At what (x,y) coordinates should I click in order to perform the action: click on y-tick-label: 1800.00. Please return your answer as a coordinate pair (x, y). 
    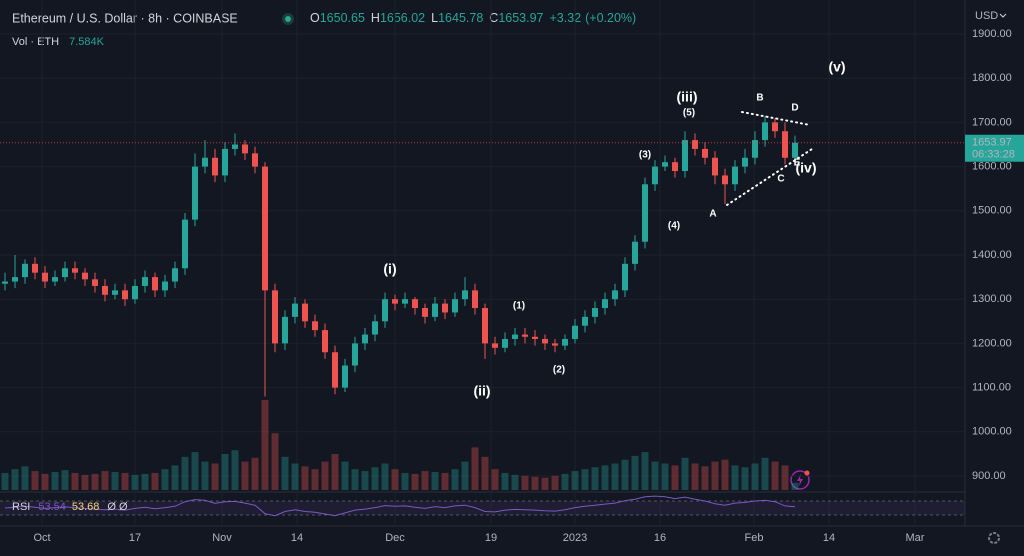
    Looking at the image, I should click on (992, 78).